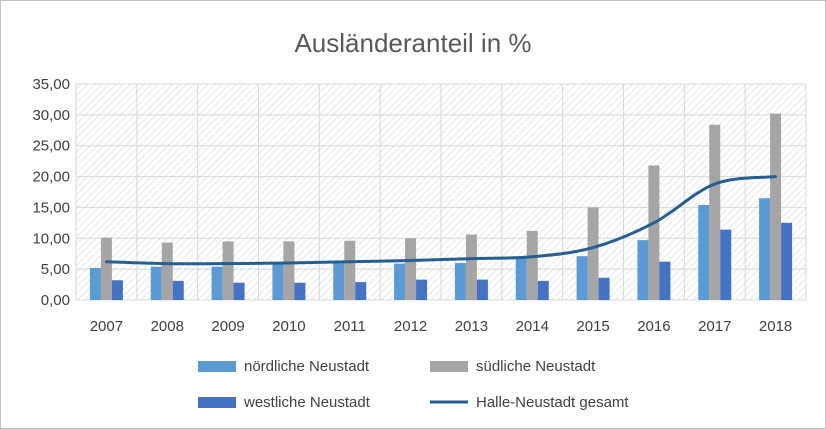 Image resolution: width=826 pixels, height=429 pixels. I want to click on x-tick-label: 2012, so click(410, 326).